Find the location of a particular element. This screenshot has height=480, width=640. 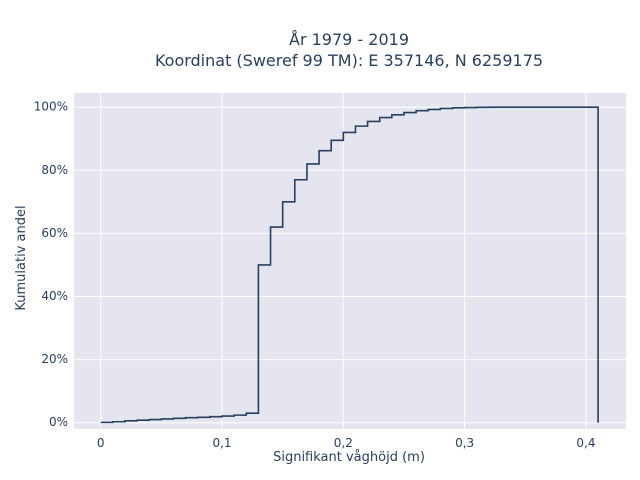

y-axis-label: Kumulativ andel is located at coordinates (21, 257).